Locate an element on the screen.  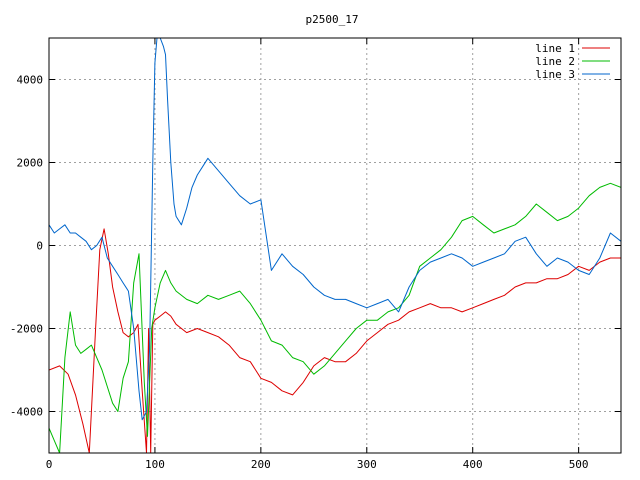
x-tick-label: 200 is located at coordinates (261, 464).